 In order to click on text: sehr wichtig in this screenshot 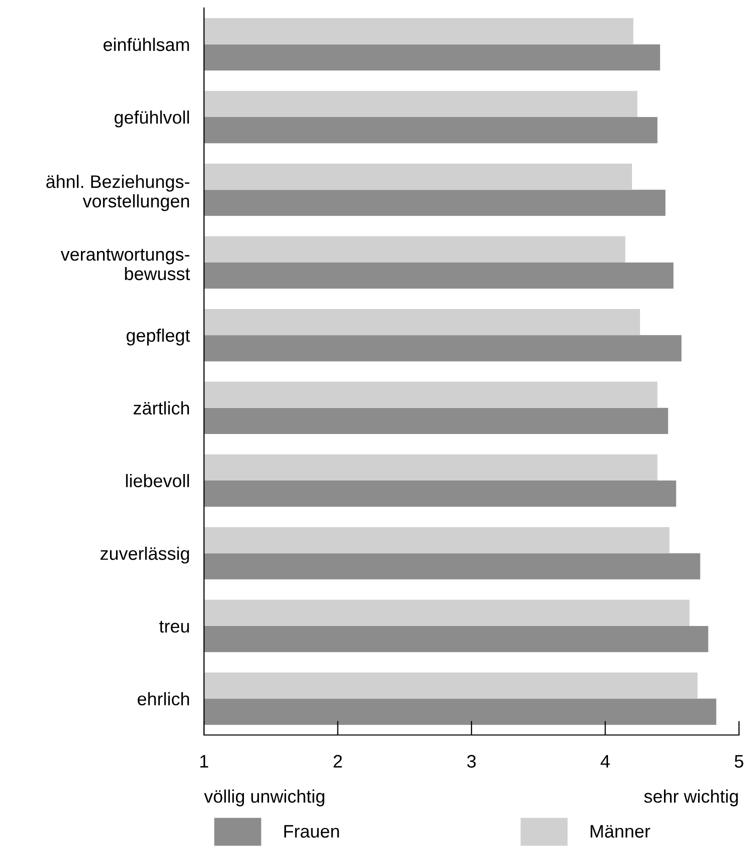, I will do `click(691, 798)`.